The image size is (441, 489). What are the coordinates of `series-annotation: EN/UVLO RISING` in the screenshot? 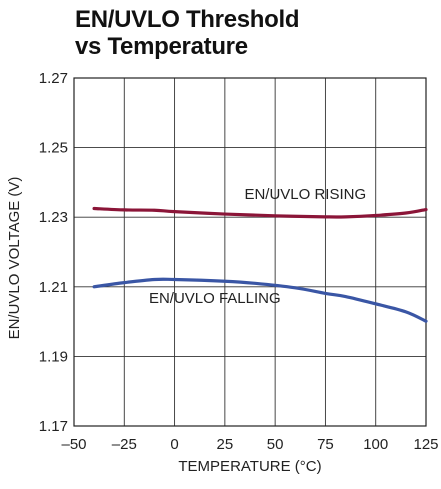 It's located at (305, 194).